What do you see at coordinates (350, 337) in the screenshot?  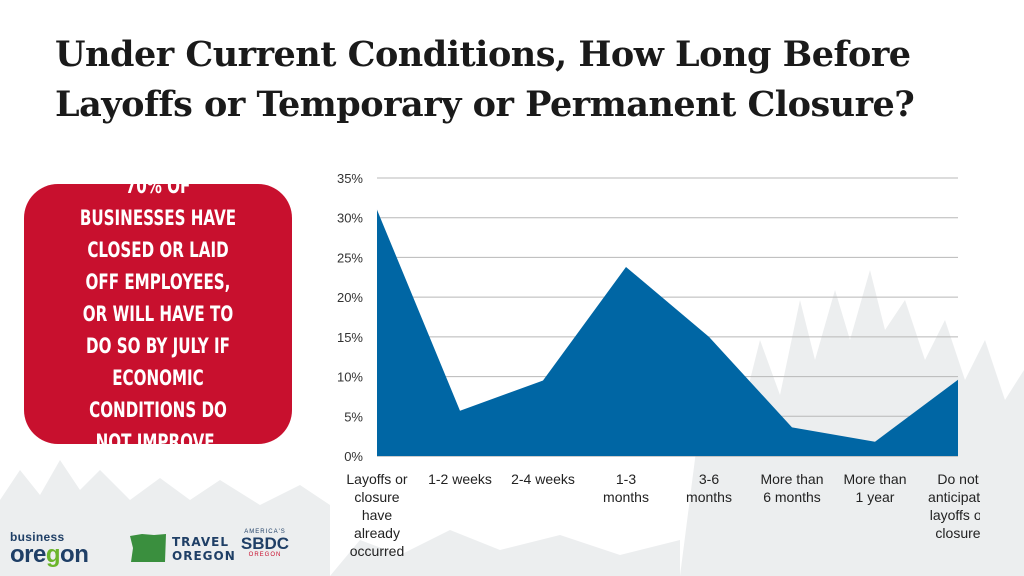 I see `y-tick-label-3: 15%` at bounding box center [350, 337].